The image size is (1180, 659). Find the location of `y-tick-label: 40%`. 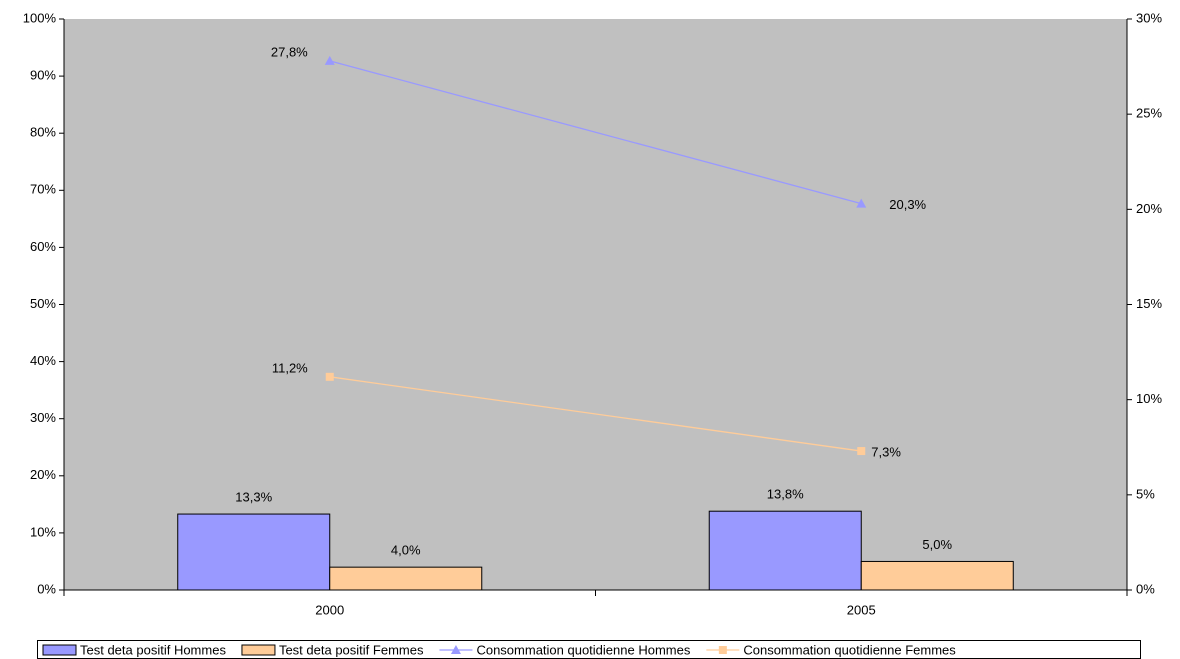

y-tick-label: 40% is located at coordinates (43, 360).